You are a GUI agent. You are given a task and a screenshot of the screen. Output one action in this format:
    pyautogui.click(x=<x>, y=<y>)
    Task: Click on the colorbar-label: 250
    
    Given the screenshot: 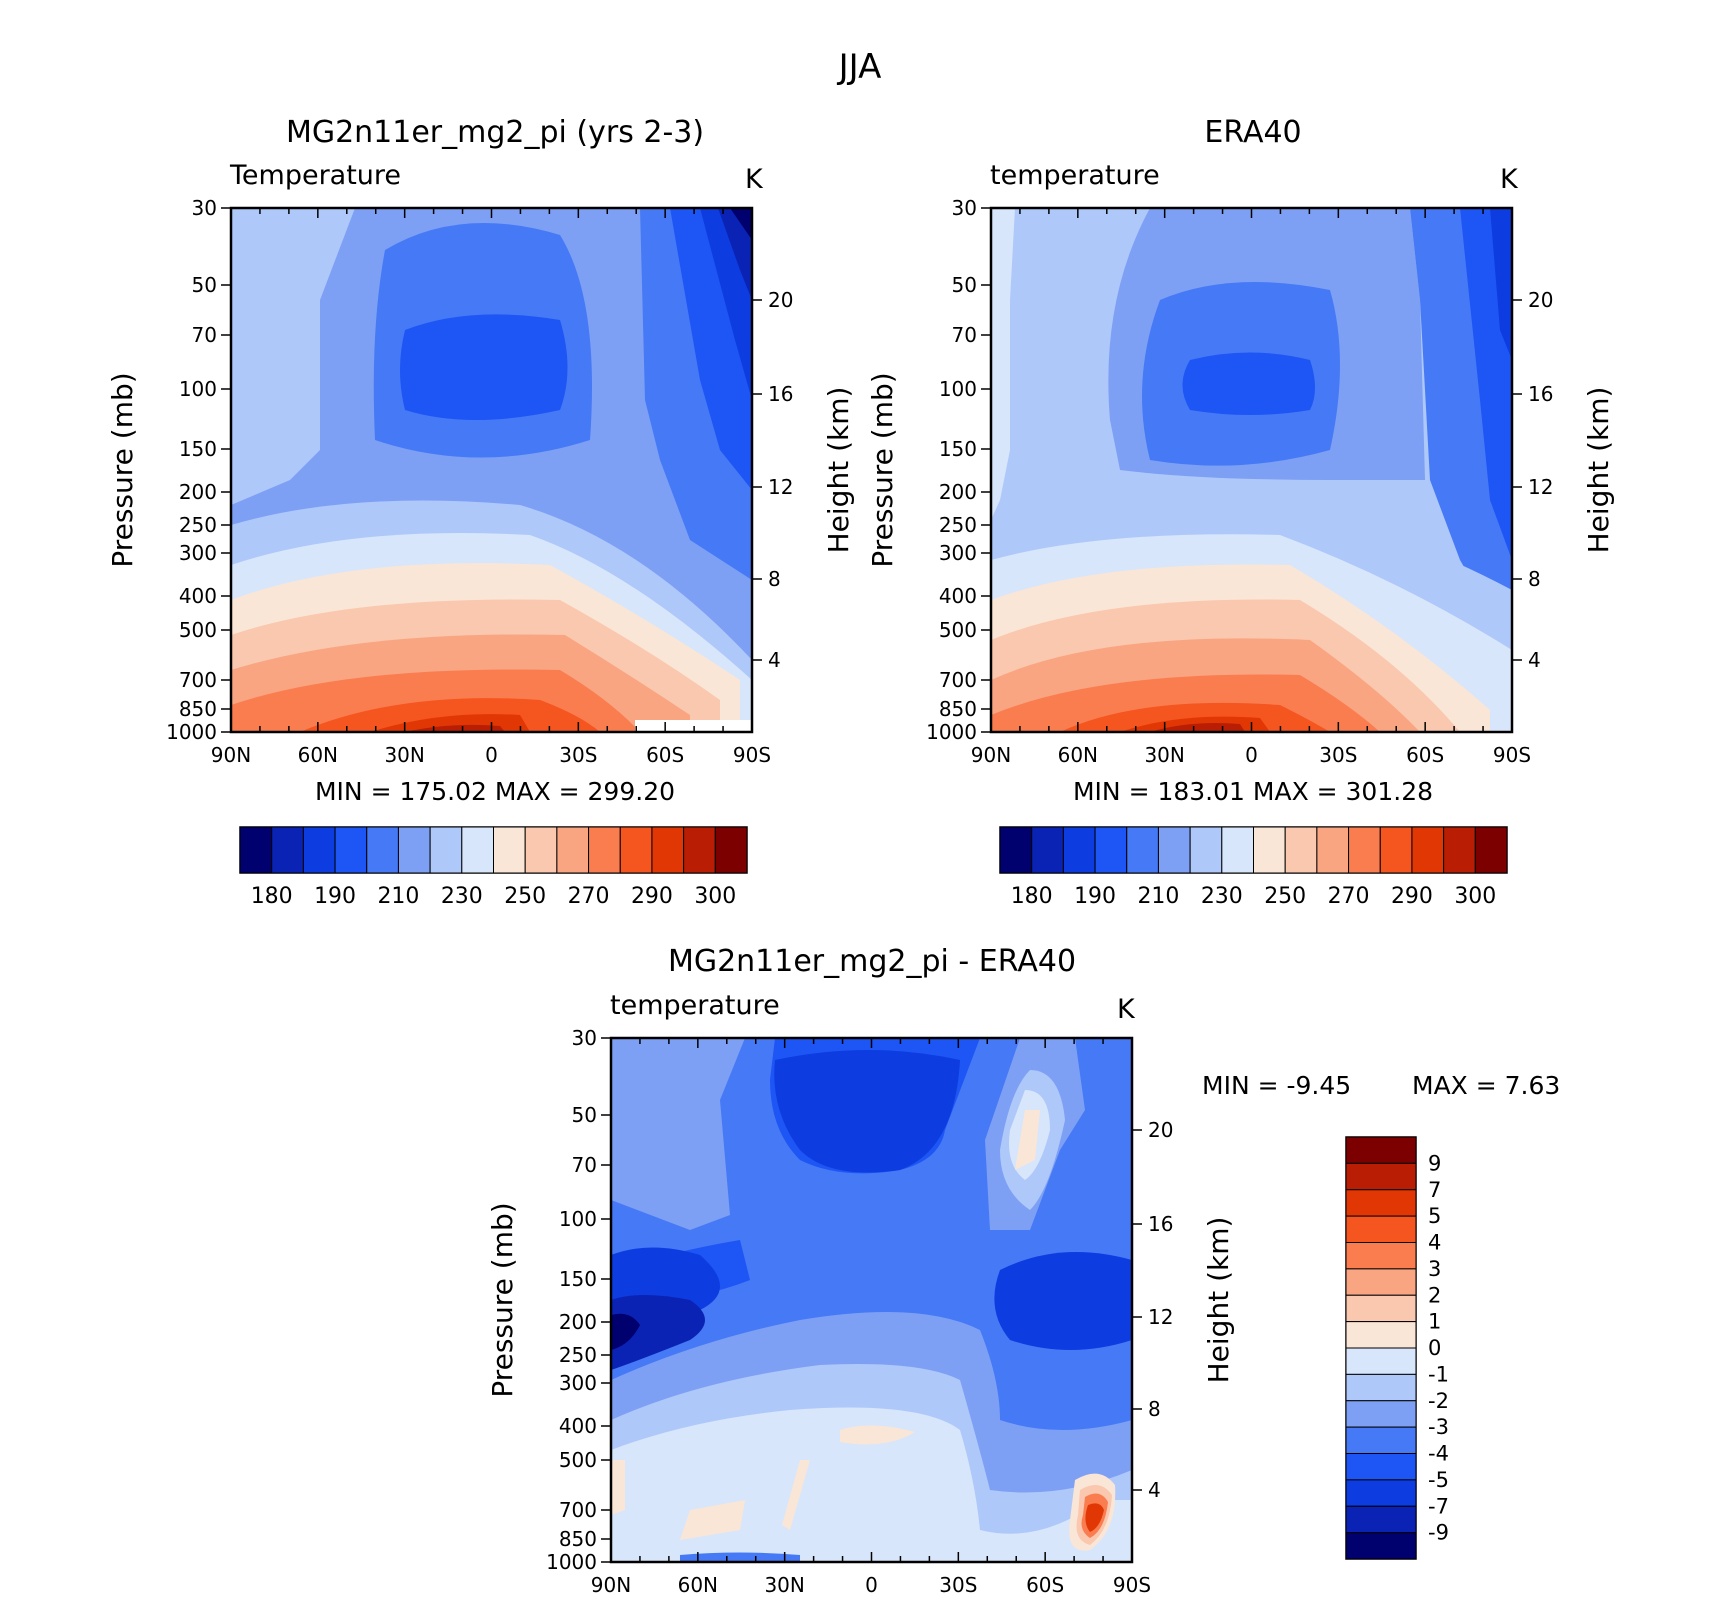 What is the action you would take?
    pyautogui.click(x=1285, y=896)
    